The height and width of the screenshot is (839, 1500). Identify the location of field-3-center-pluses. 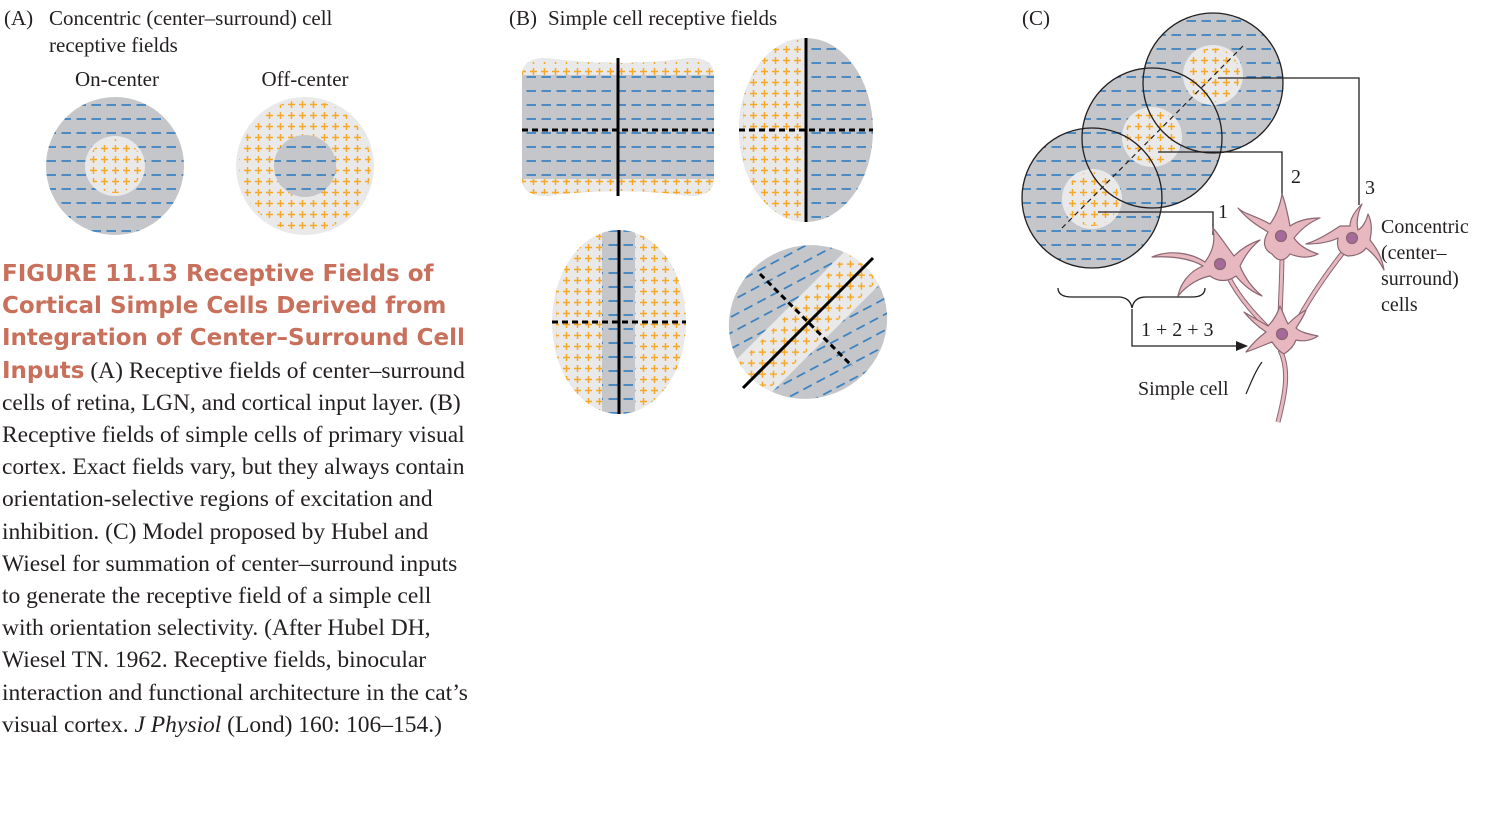
(1213, 75).